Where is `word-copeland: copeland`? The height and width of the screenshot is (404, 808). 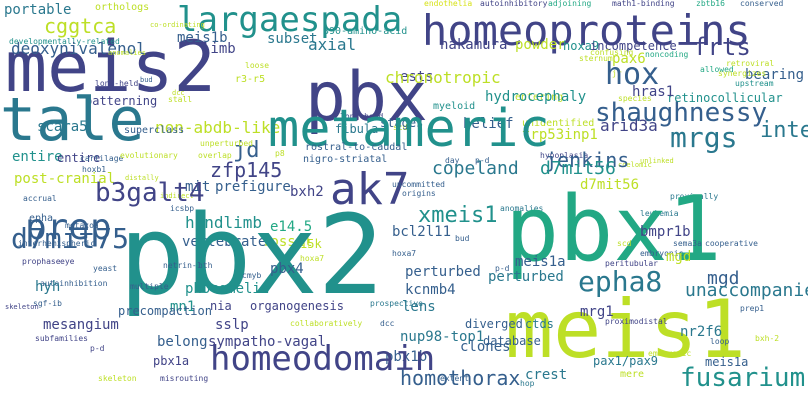
word-copeland: copeland is located at coordinates (475, 168).